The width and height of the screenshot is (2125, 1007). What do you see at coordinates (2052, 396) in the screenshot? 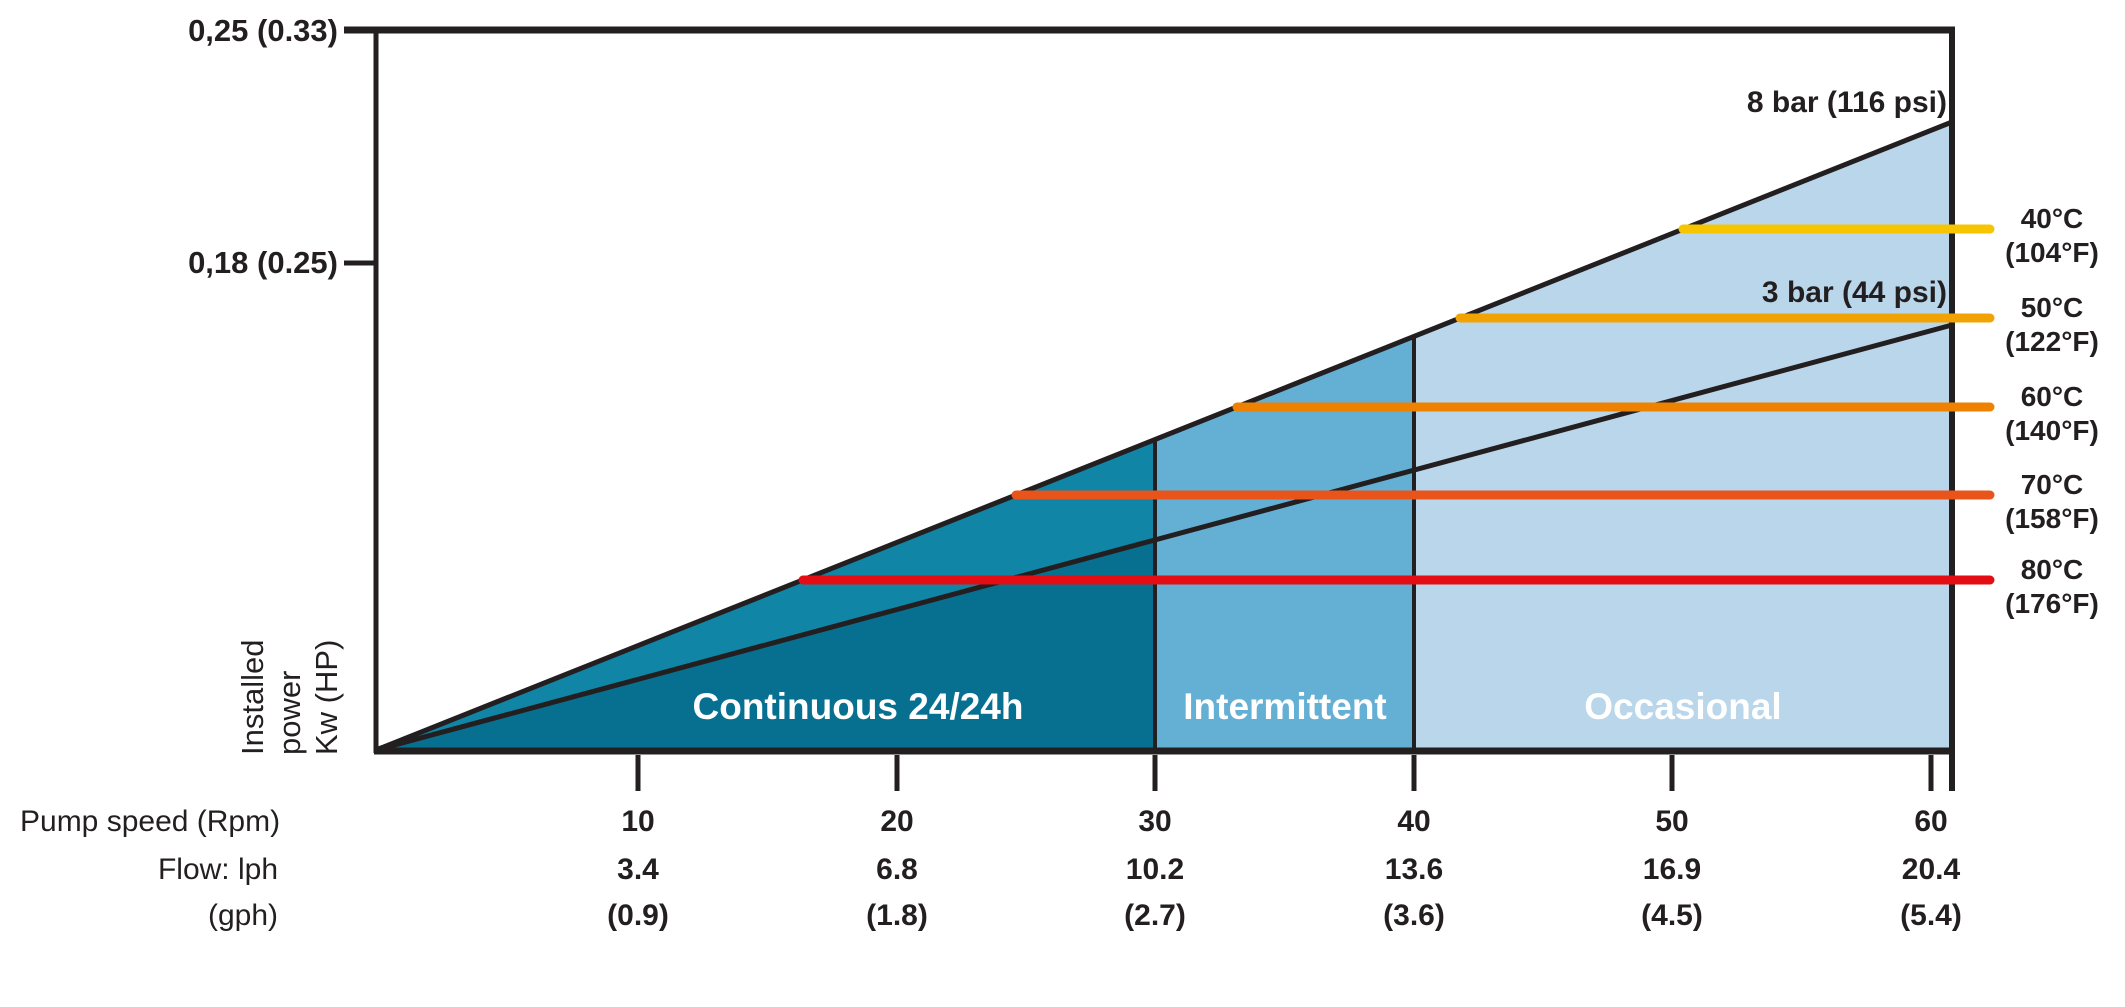
I see `temp-label-60c-celsius: 60°C` at bounding box center [2052, 396].